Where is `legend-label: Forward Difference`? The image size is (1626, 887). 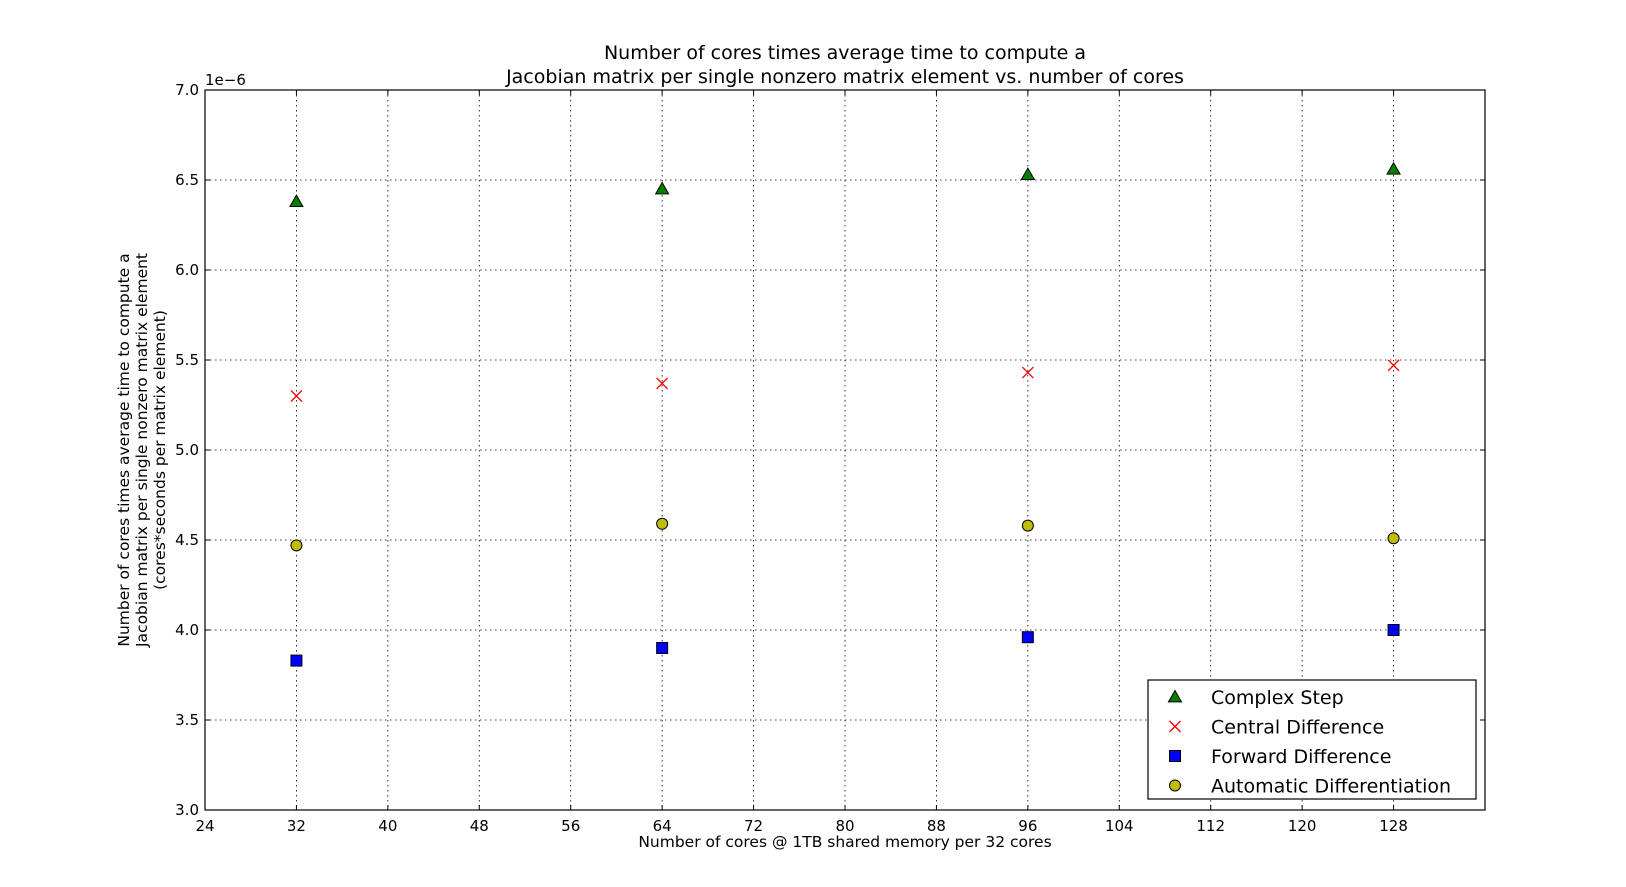 legend-label: Forward Difference is located at coordinates (1301, 757).